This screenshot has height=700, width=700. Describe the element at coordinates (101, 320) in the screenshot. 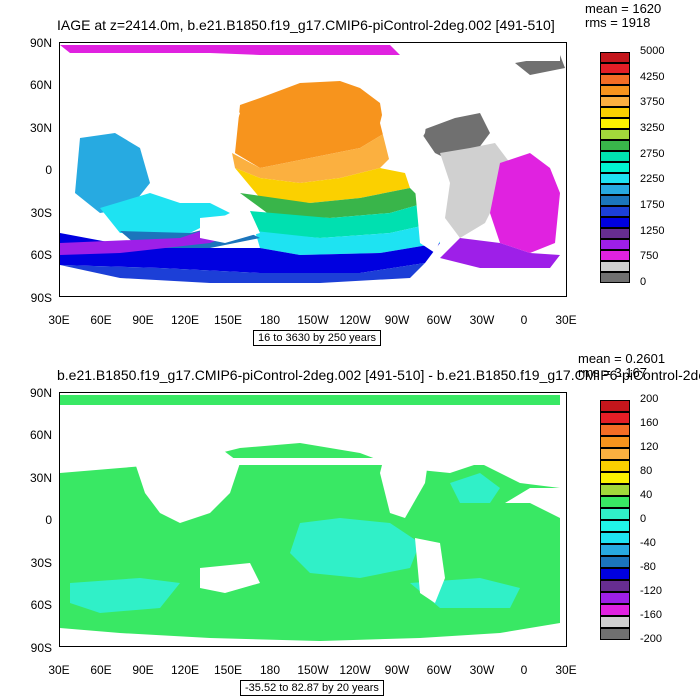

I see `top-lon-label: 60E` at that location.